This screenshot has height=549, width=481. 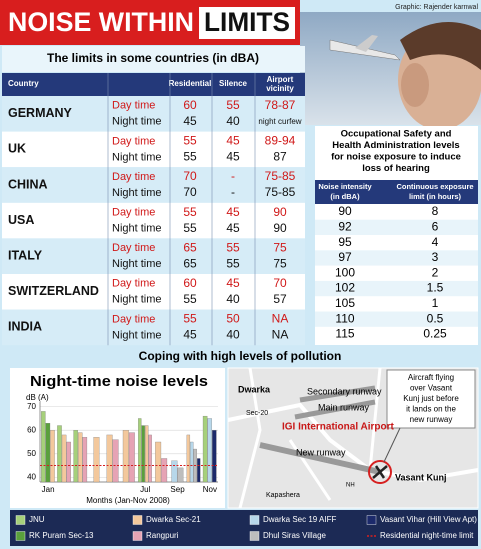 I want to click on osha-cell: 102, so click(x=345, y=288).